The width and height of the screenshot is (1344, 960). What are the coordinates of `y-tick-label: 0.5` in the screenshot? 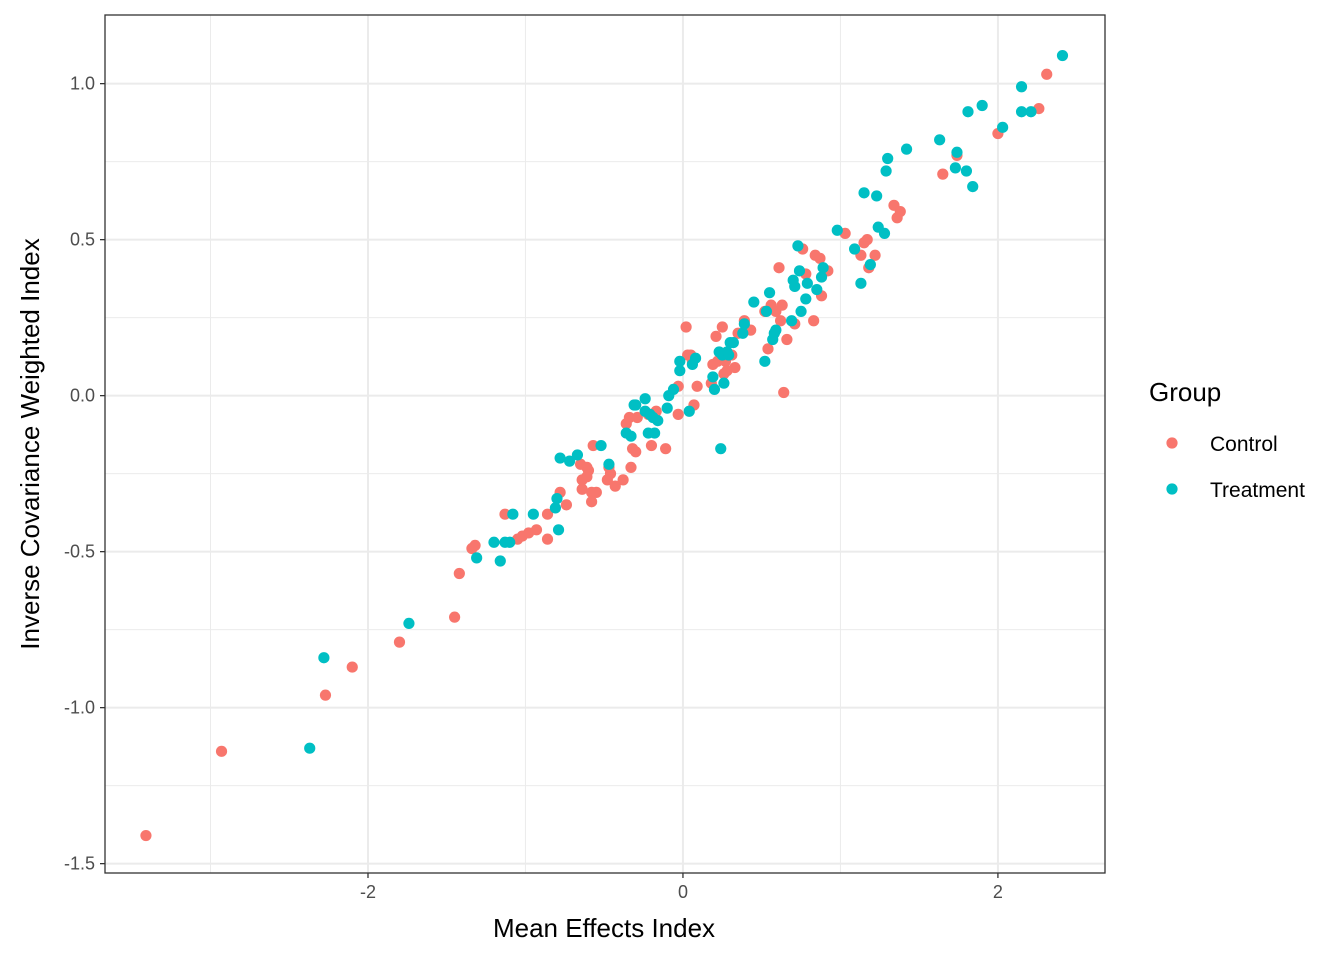 It's located at (82, 240).